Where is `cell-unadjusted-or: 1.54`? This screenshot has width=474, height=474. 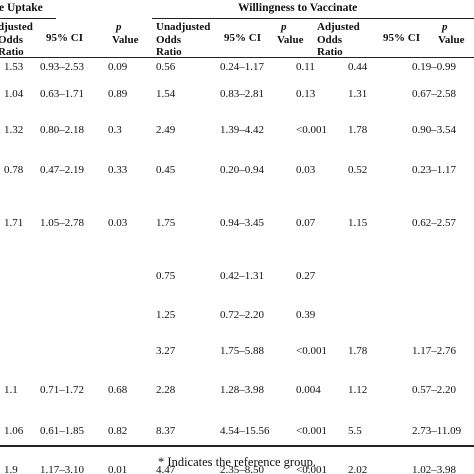 cell-unadjusted-or: 1.54 is located at coordinates (166, 94).